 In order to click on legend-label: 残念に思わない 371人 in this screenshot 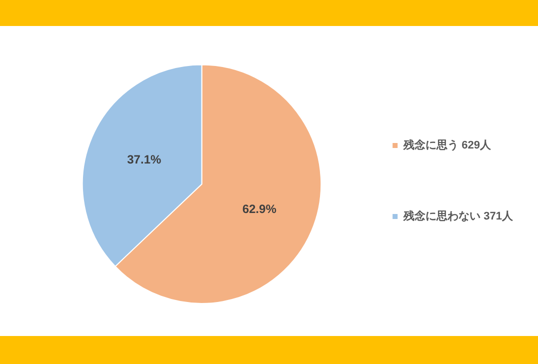, I will do `click(458, 216)`.